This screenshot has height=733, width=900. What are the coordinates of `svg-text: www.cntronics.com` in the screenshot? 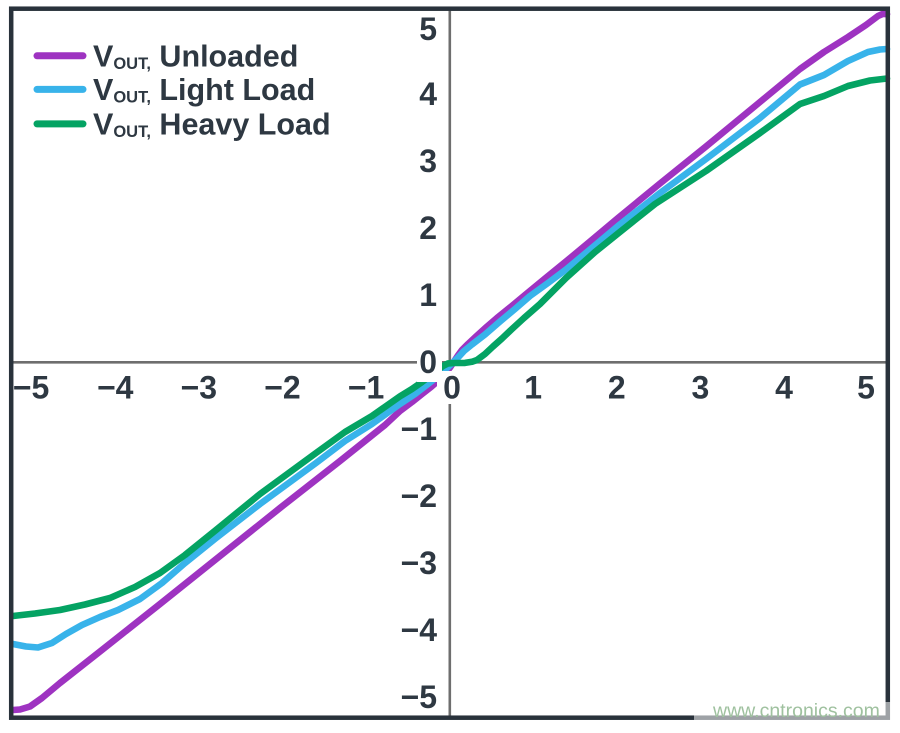 It's located at (796, 711).